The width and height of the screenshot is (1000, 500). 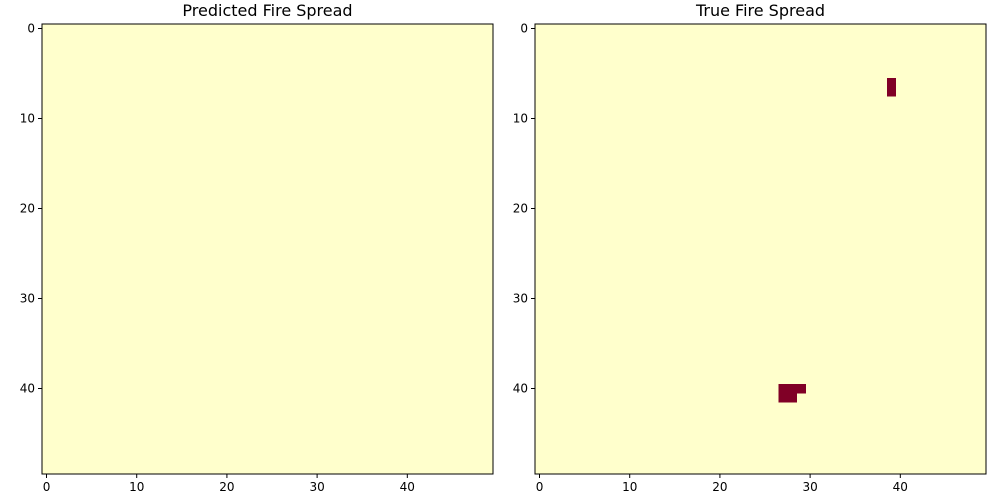 What do you see at coordinates (520, 119) in the screenshot?
I see `true-y-tick-label-10: 10` at bounding box center [520, 119].